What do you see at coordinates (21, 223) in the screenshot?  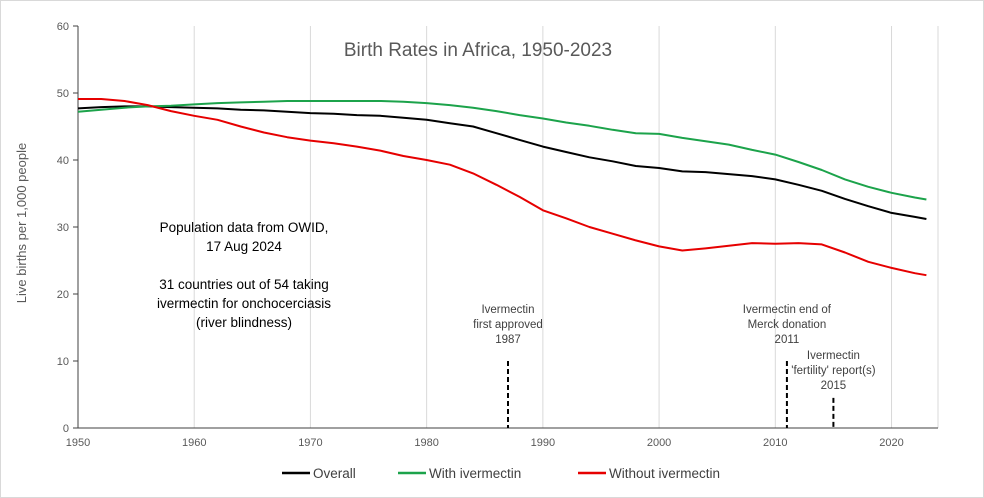 I see `y-axis-label: Live births per 1,000 people` at bounding box center [21, 223].